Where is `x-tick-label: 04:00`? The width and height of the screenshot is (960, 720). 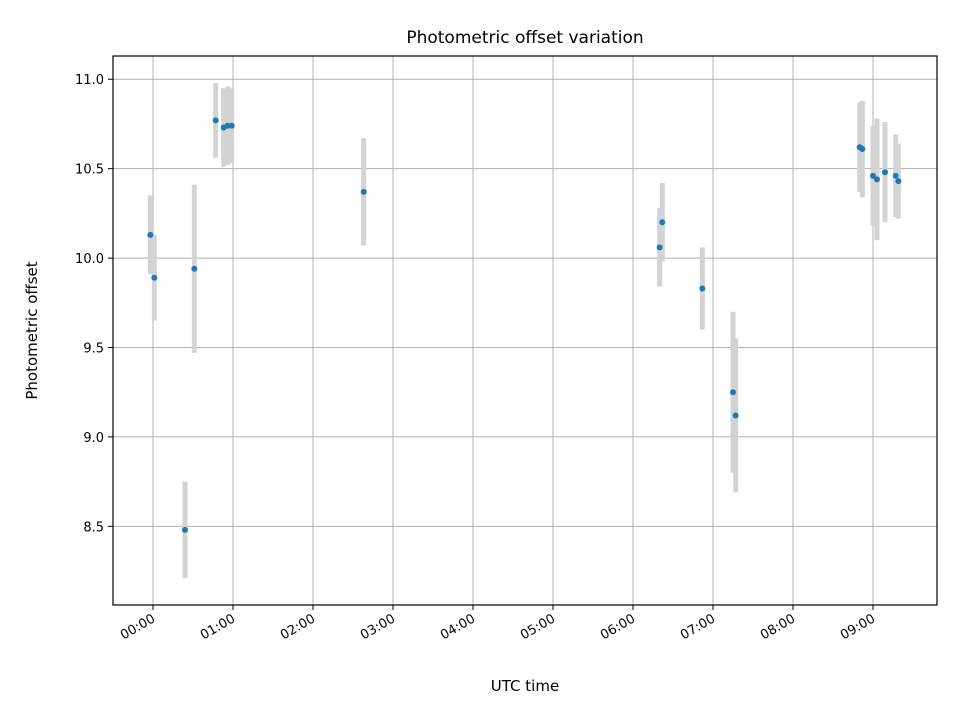 x-tick-label: 04:00 is located at coordinates (458, 627).